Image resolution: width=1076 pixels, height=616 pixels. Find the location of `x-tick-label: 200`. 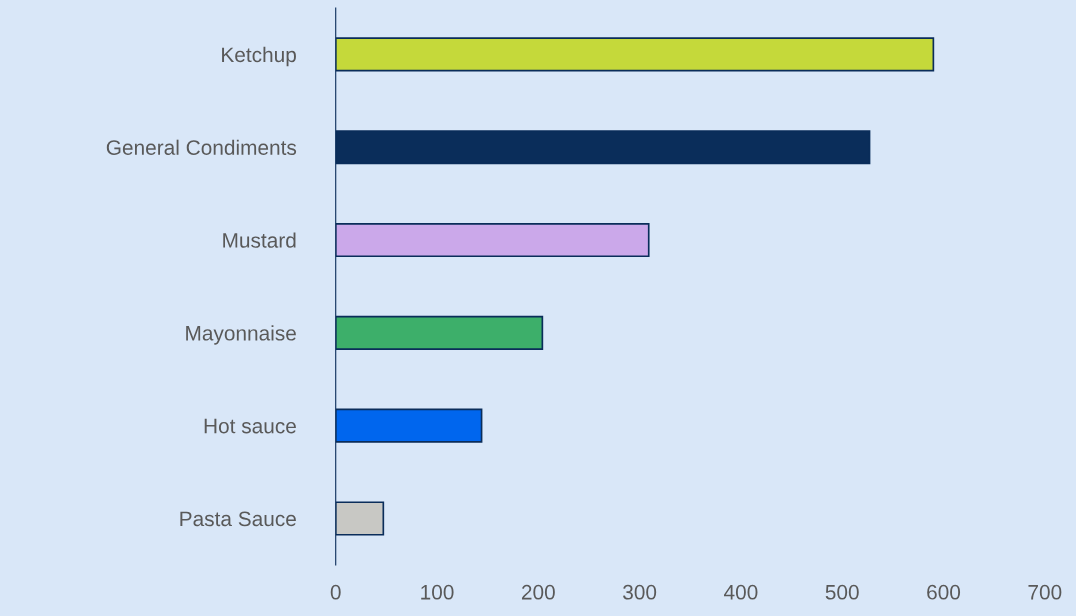

x-tick-label: 200 is located at coordinates (538, 592).